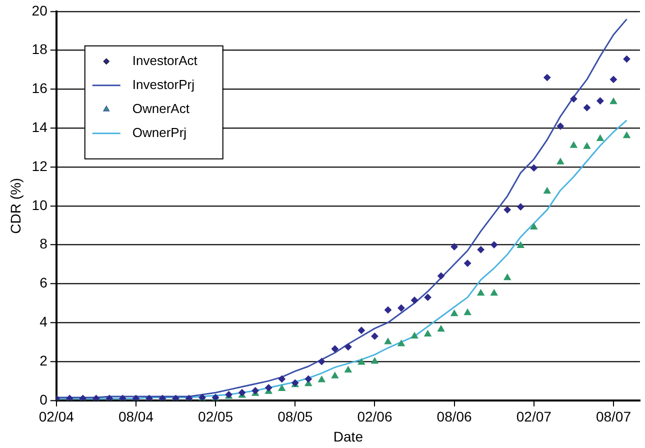 This screenshot has width=645, height=448. Describe the element at coordinates (534, 416) in the screenshot. I see `x-tick-label: 02/07` at that location.